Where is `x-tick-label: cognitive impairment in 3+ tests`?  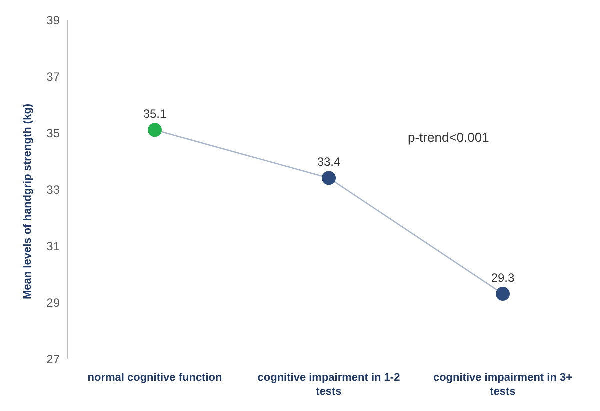
x-tick-label: cognitive impairment in 3+ tests is located at coordinates (503, 385).